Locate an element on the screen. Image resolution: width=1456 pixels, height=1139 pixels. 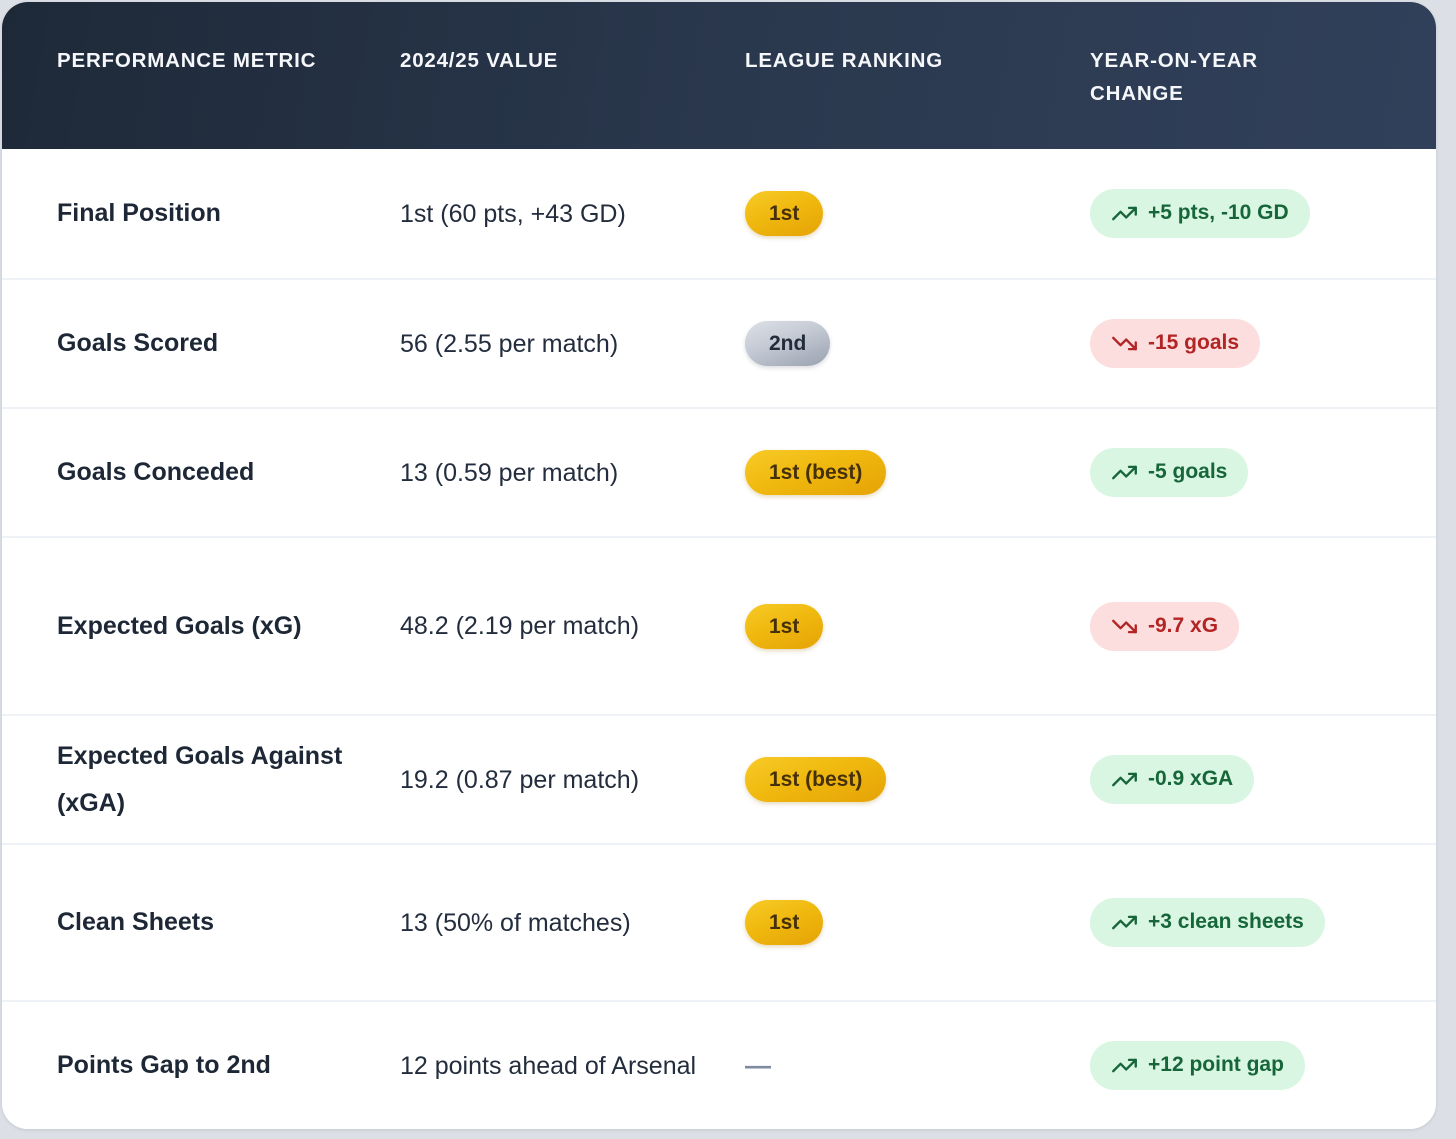
change-label: +5 pts, -10 GD is located at coordinates (1218, 213).